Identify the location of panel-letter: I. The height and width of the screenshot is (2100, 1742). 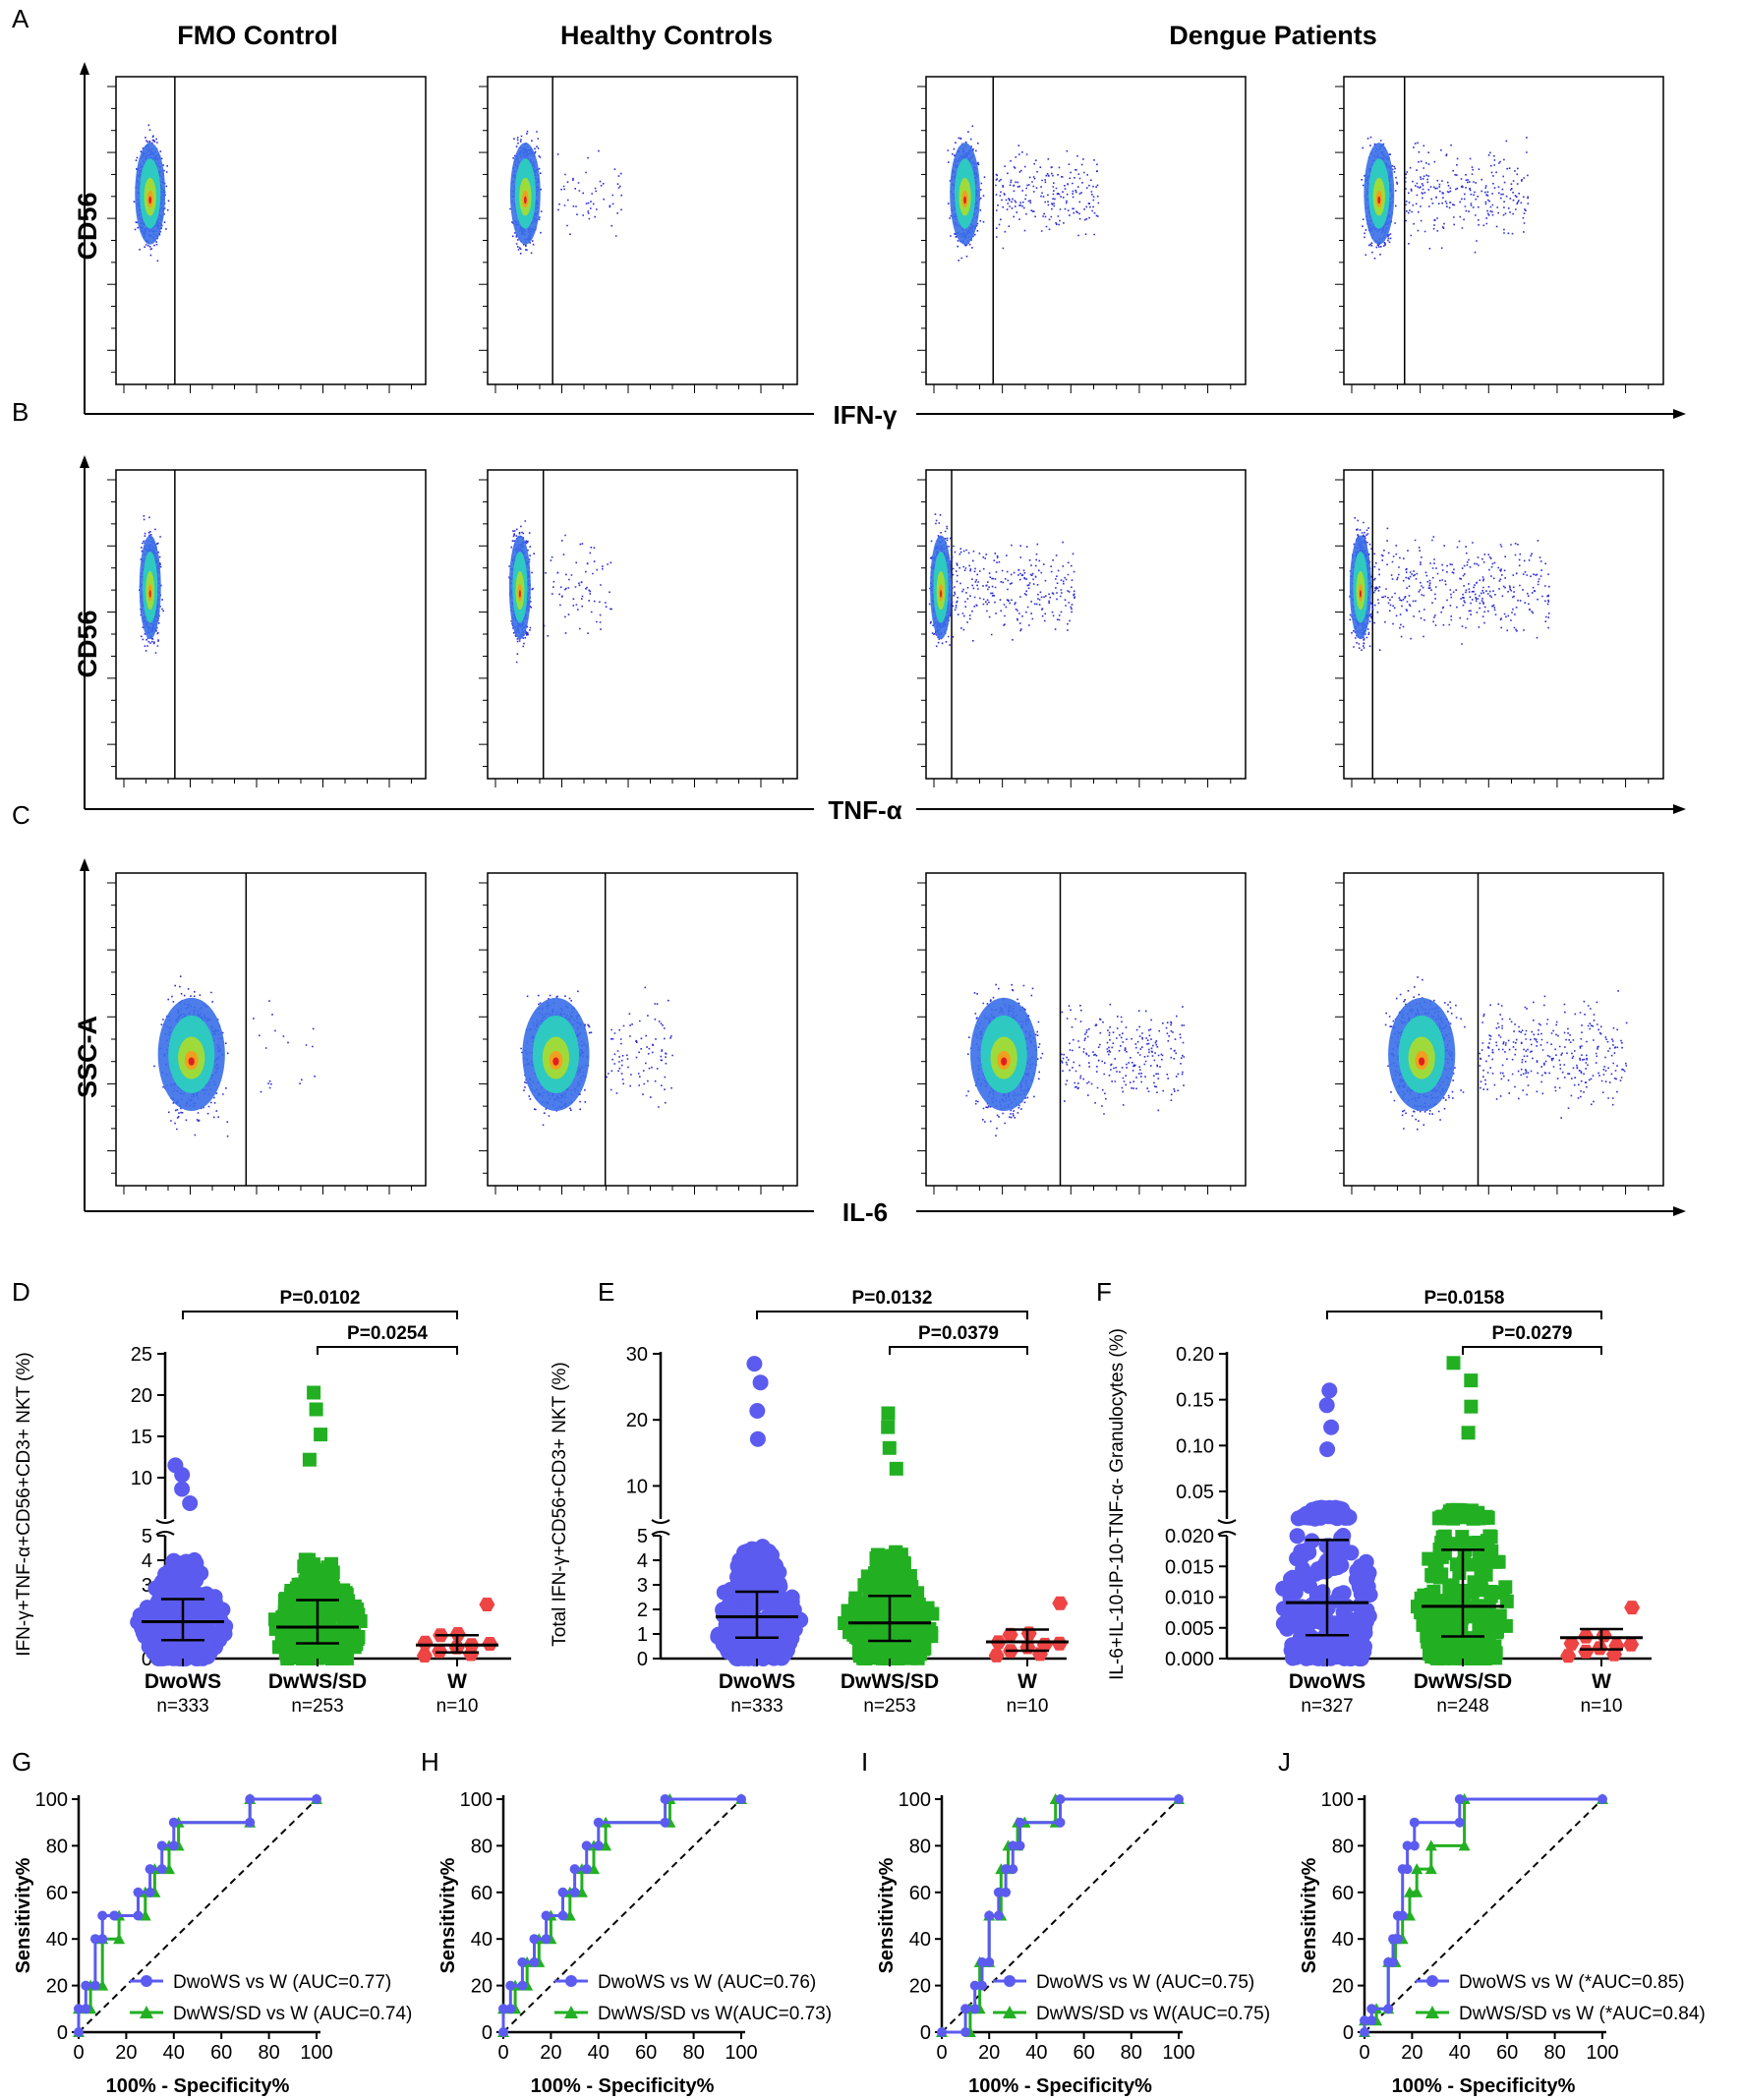
(865, 1762).